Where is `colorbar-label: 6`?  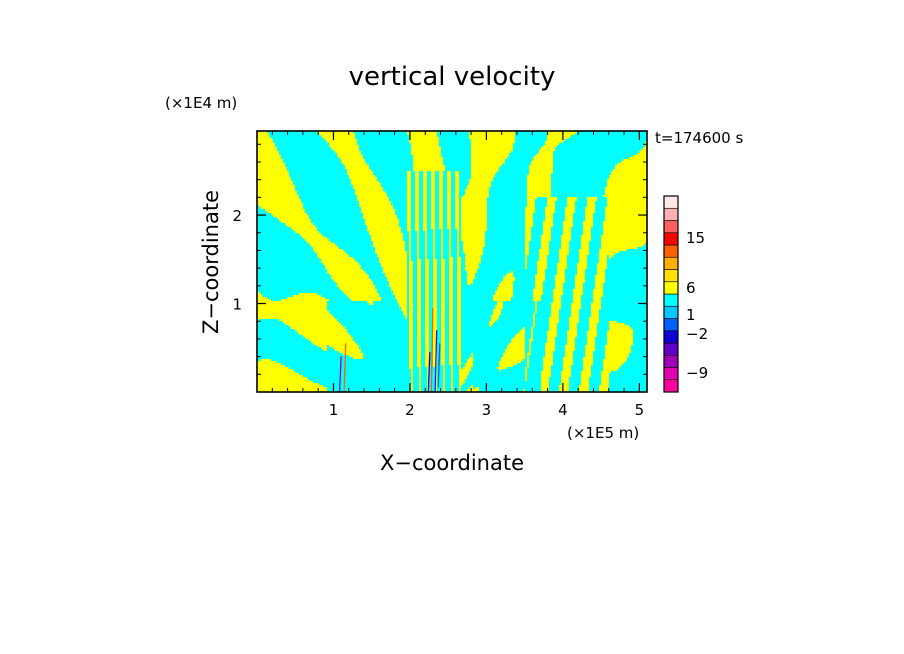 colorbar-label: 6 is located at coordinates (691, 288).